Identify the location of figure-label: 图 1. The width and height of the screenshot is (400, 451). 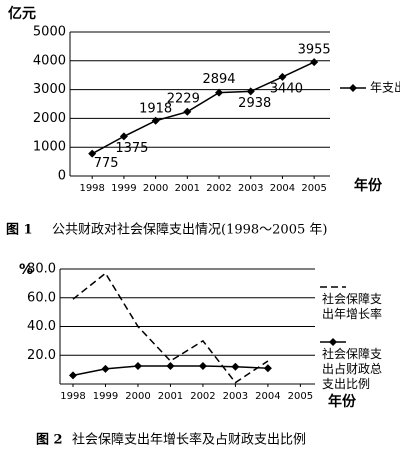
(19, 230).